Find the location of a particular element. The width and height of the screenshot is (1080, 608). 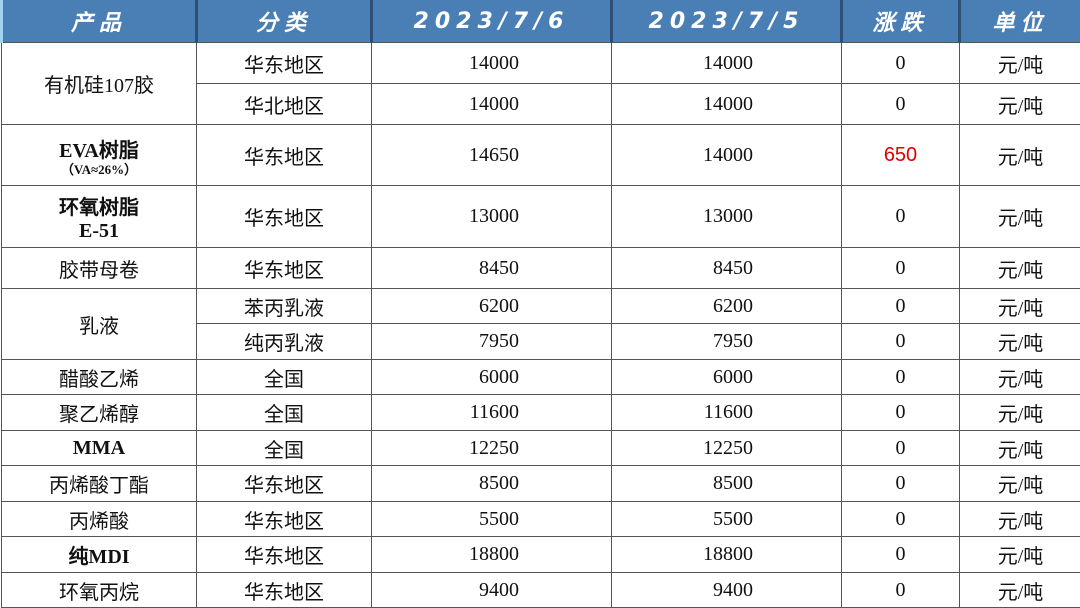

price-date-1: 13000 is located at coordinates (491, 216).